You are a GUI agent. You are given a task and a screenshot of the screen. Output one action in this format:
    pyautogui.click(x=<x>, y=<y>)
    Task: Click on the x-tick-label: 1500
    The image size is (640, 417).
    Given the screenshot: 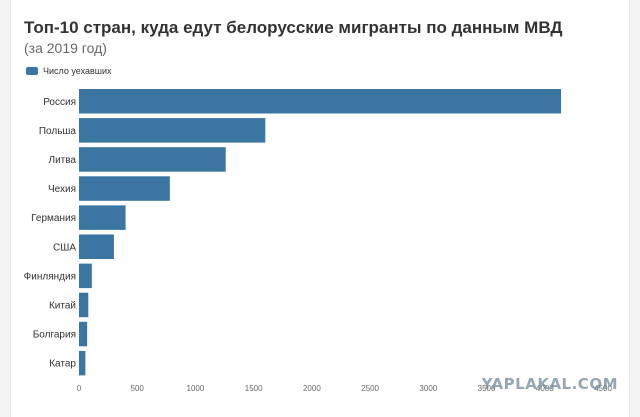 What is the action you would take?
    pyautogui.click(x=254, y=388)
    